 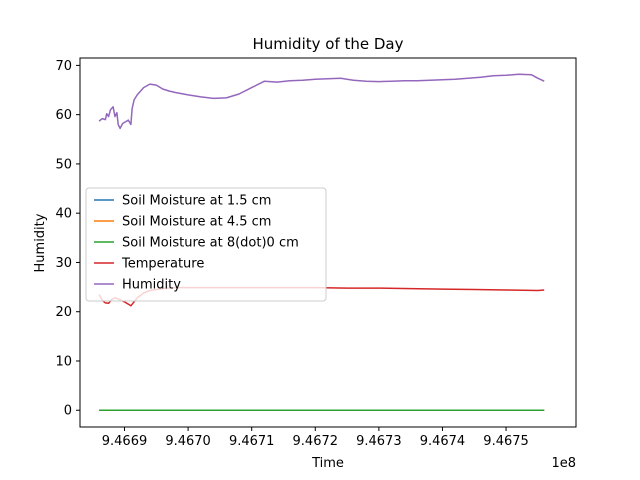 I want to click on y-axis: 0 10 20 30 40 50 60 70, so click(x=67, y=239).